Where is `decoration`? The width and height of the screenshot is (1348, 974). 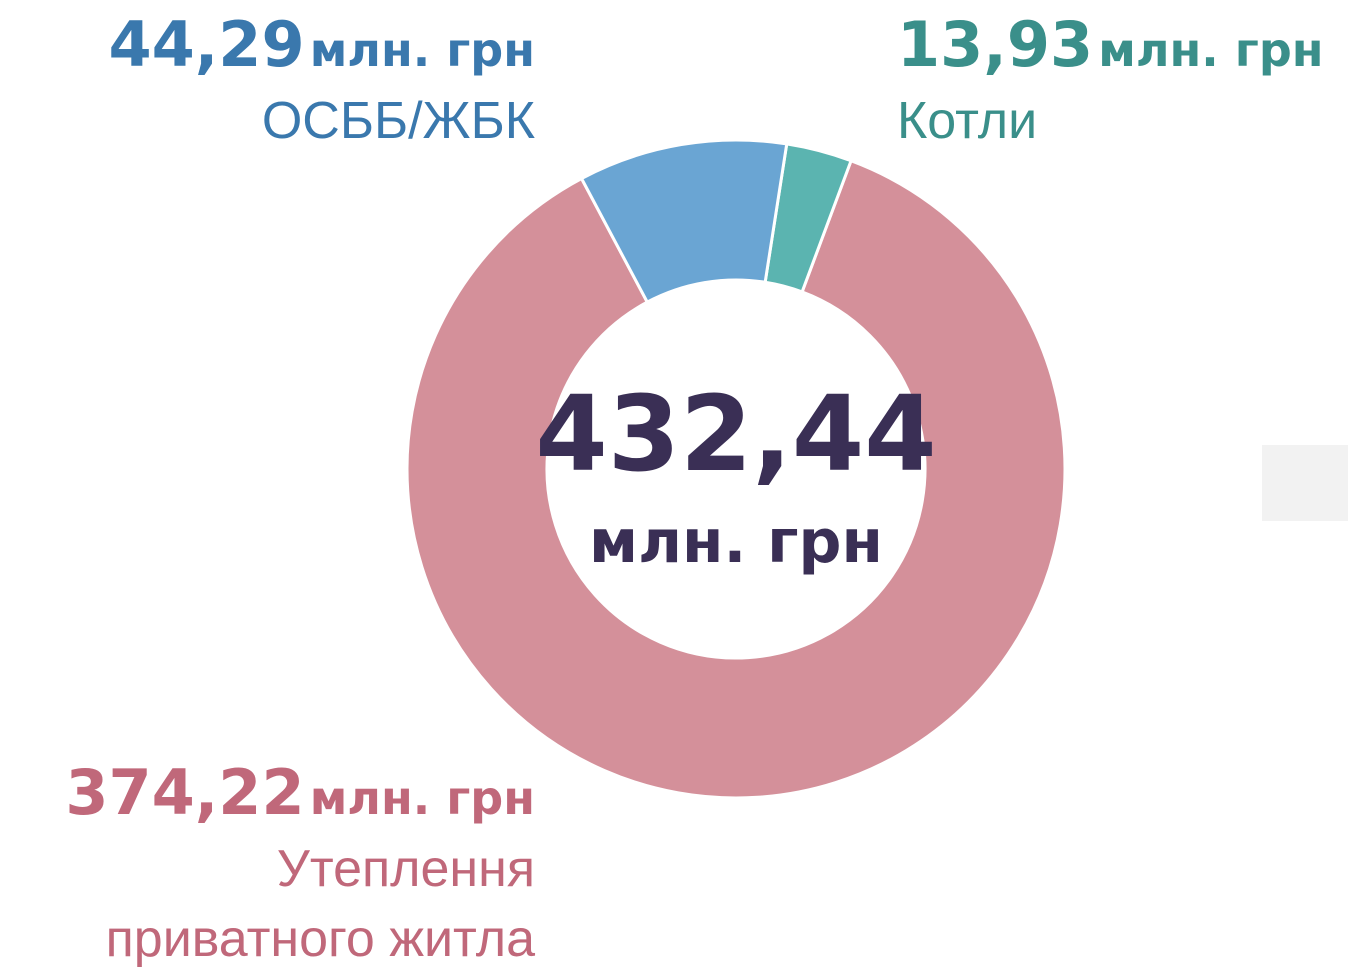
decoration is located at coordinates (1305, 483).